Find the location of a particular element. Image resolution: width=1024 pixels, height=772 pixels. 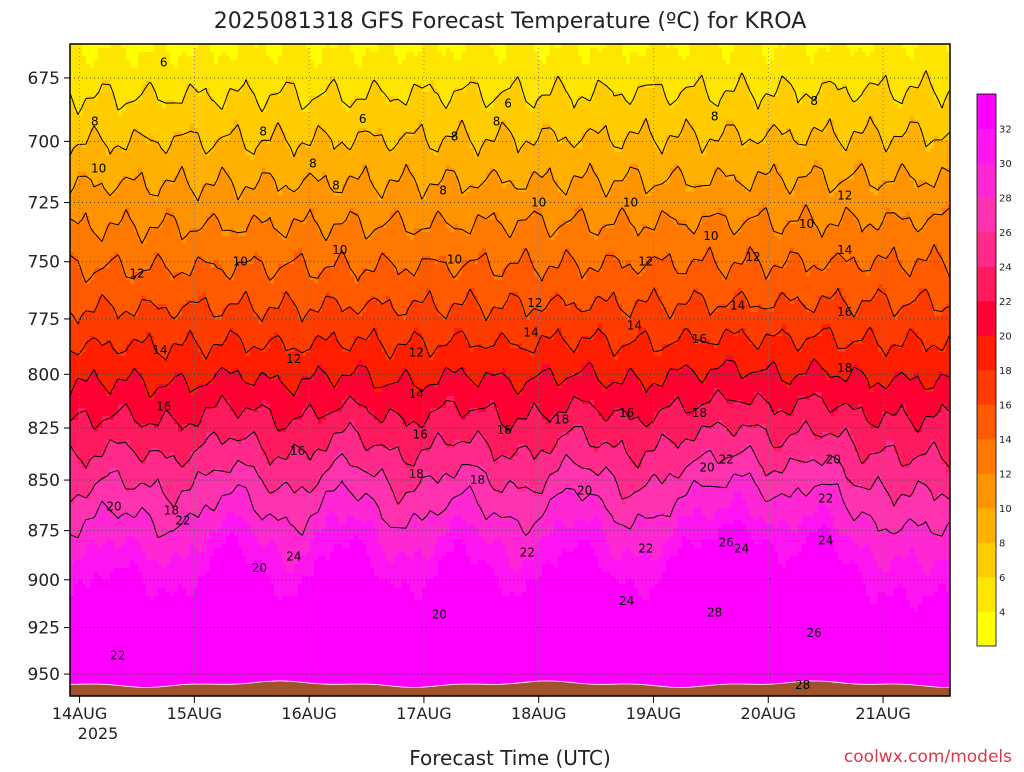

y-tick-label: 850 is located at coordinates (44, 481).